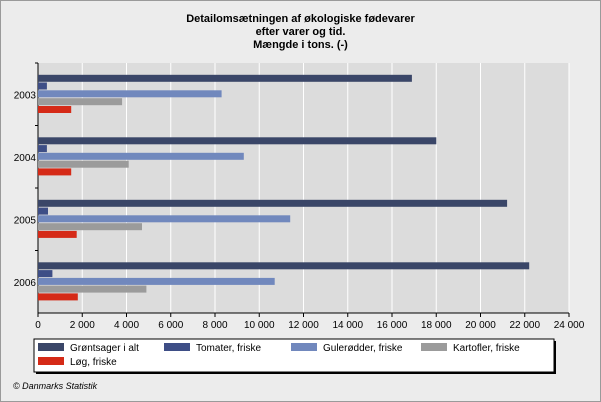 The width and height of the screenshot is (601, 402). Describe the element at coordinates (392, 325) in the screenshot. I see `x-tick-label: 16 000` at that location.